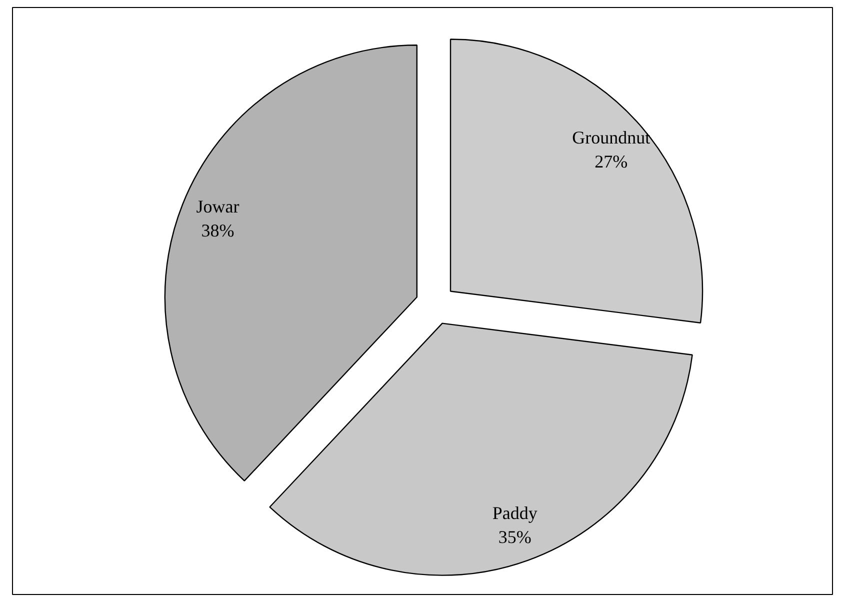 The height and width of the screenshot is (600, 844). Describe the element at coordinates (515, 512) in the screenshot. I see `slice-label: Paddy` at that location.